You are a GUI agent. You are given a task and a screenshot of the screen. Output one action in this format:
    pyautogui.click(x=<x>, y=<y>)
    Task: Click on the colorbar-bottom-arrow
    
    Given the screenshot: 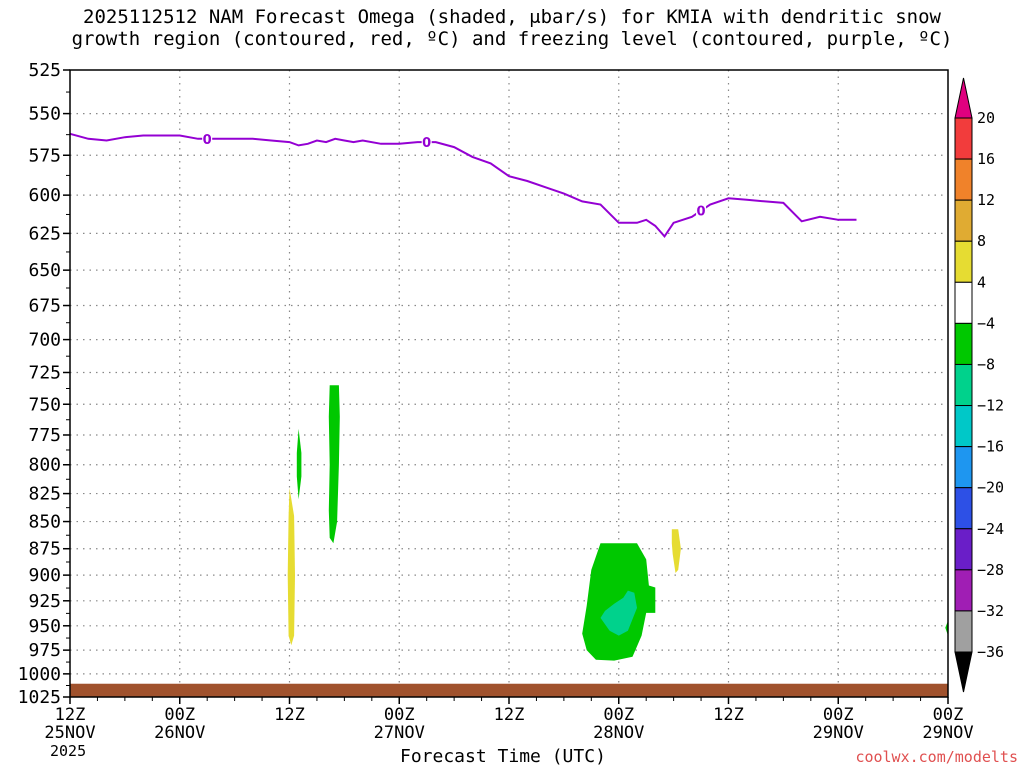 What is the action you would take?
    pyautogui.click(x=963, y=672)
    